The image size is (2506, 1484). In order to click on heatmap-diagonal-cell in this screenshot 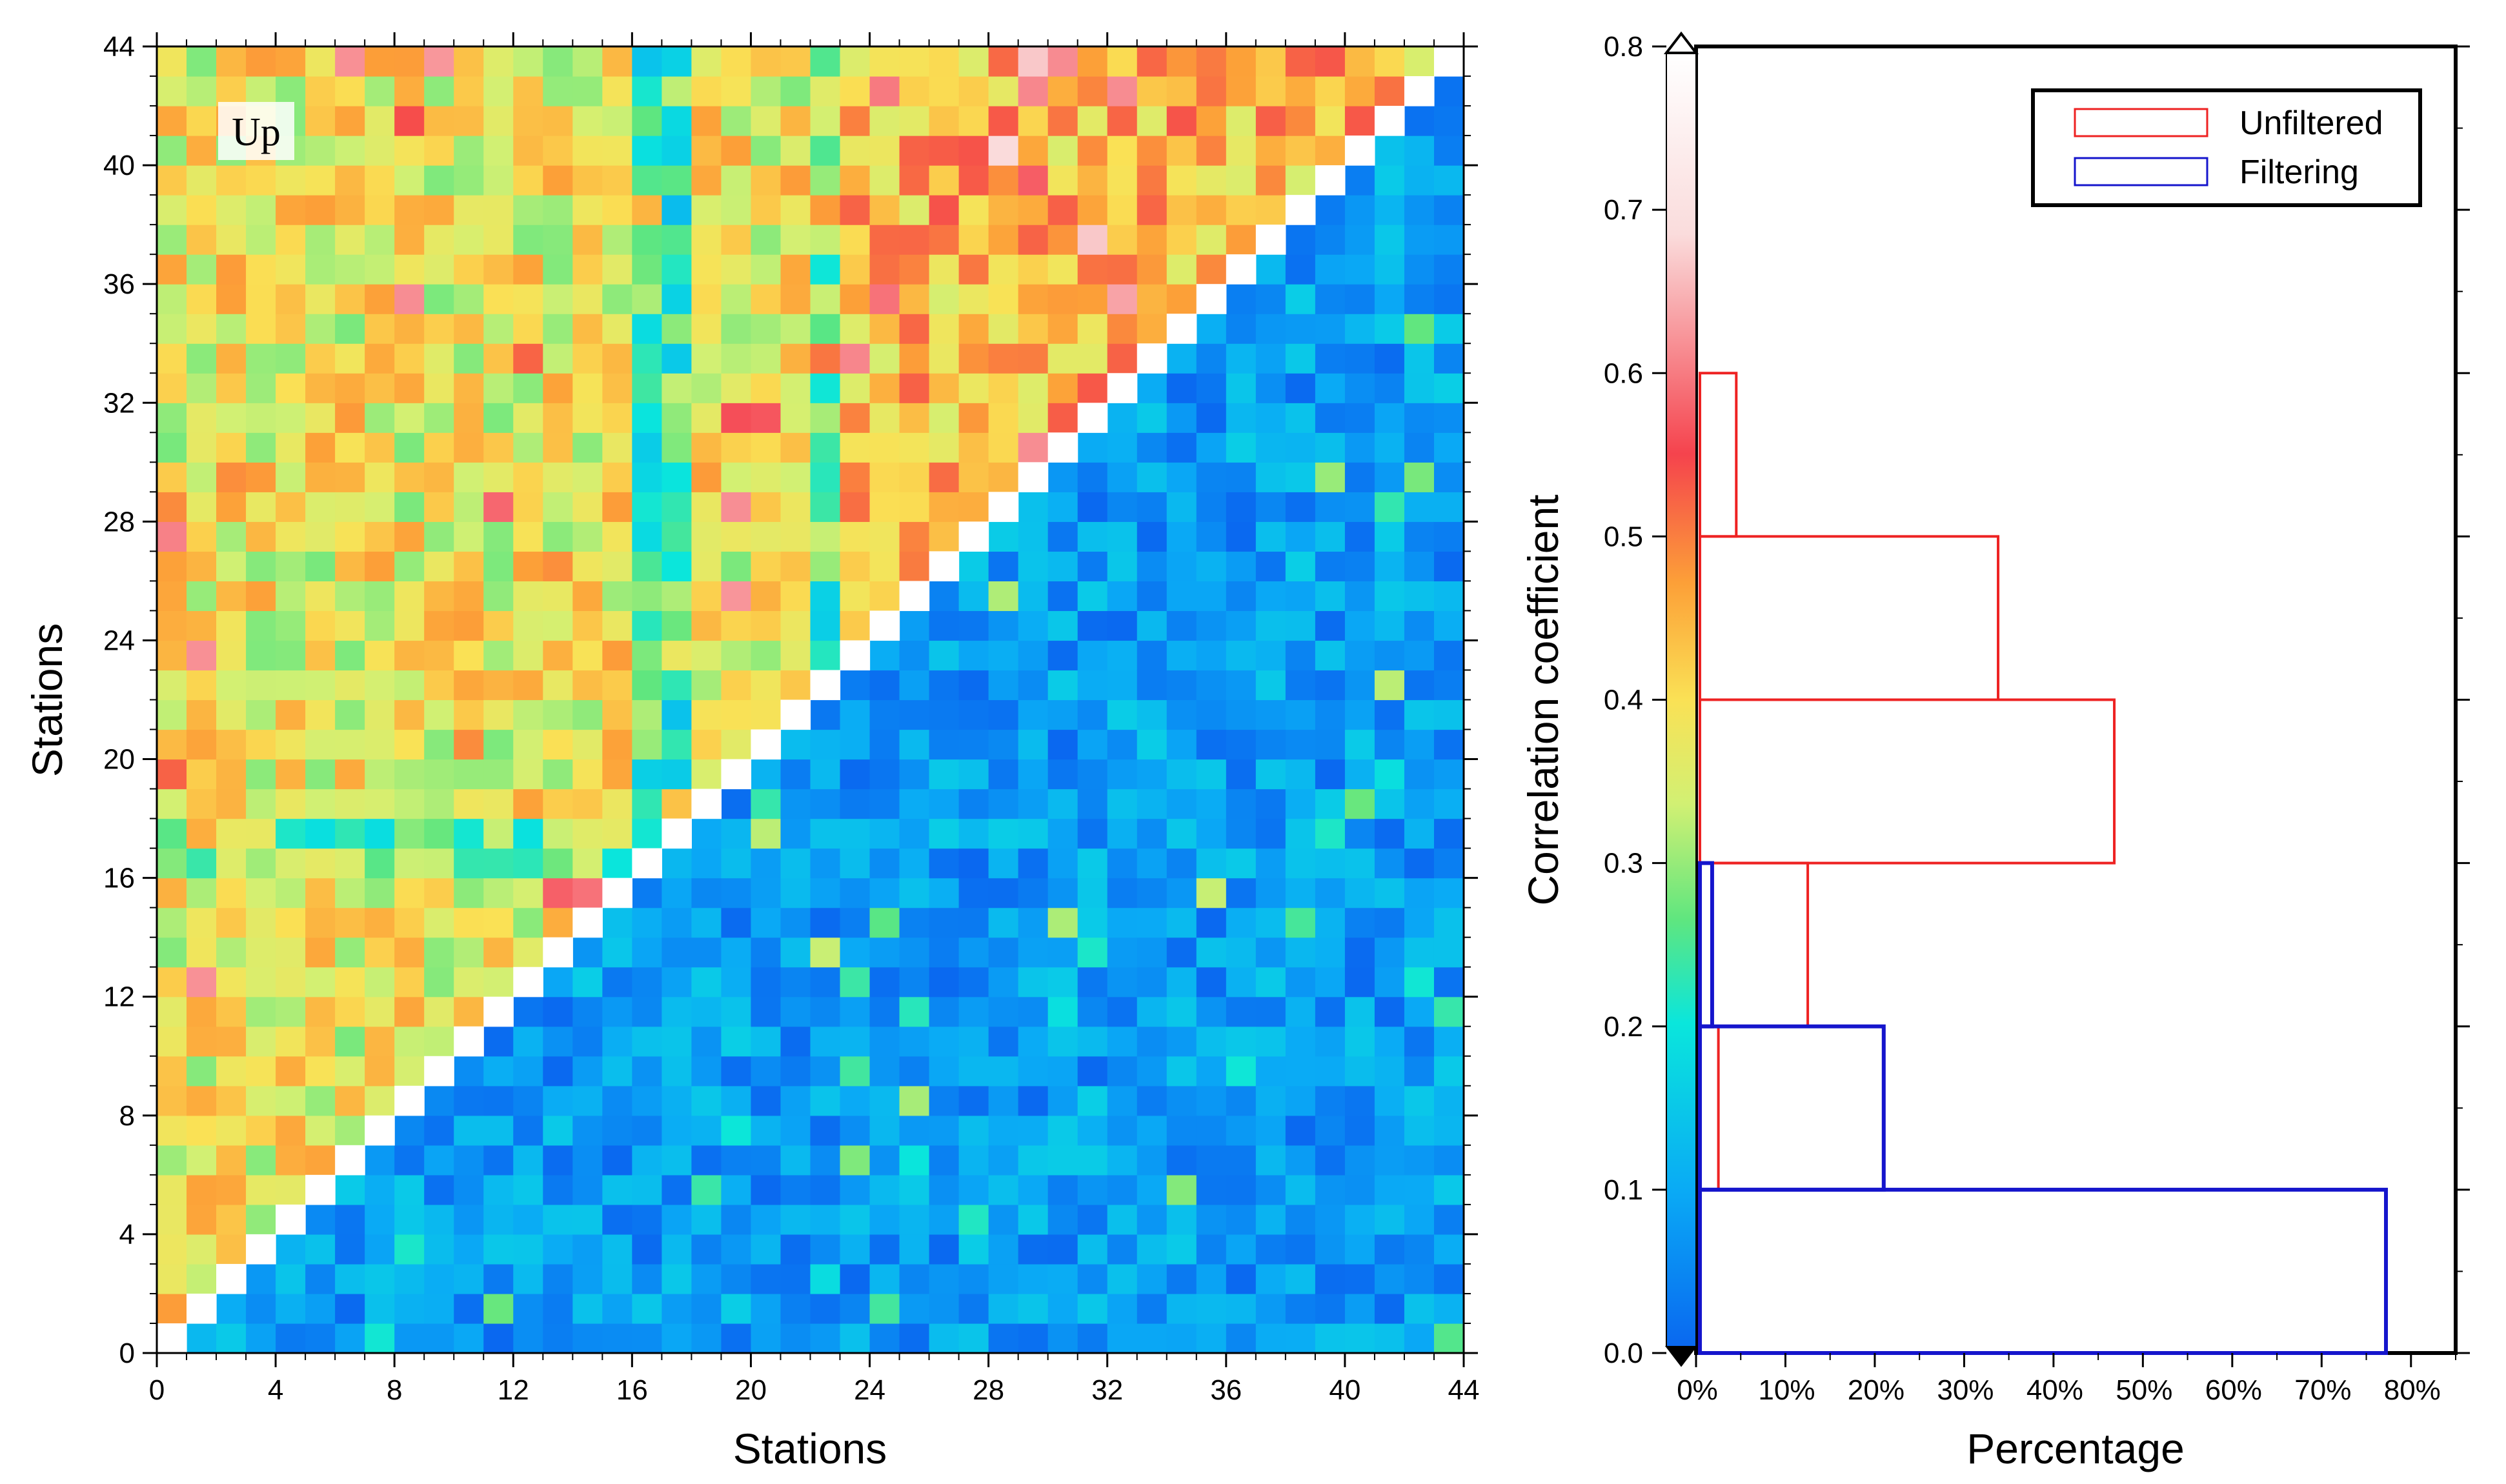, I will do `click(409, 1100)`.